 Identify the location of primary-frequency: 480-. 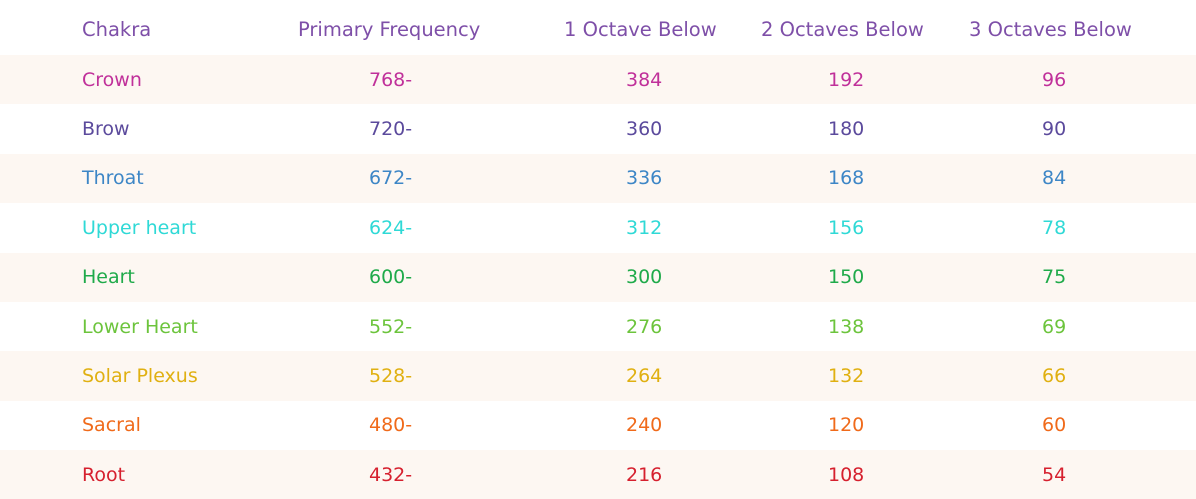
(391, 425).